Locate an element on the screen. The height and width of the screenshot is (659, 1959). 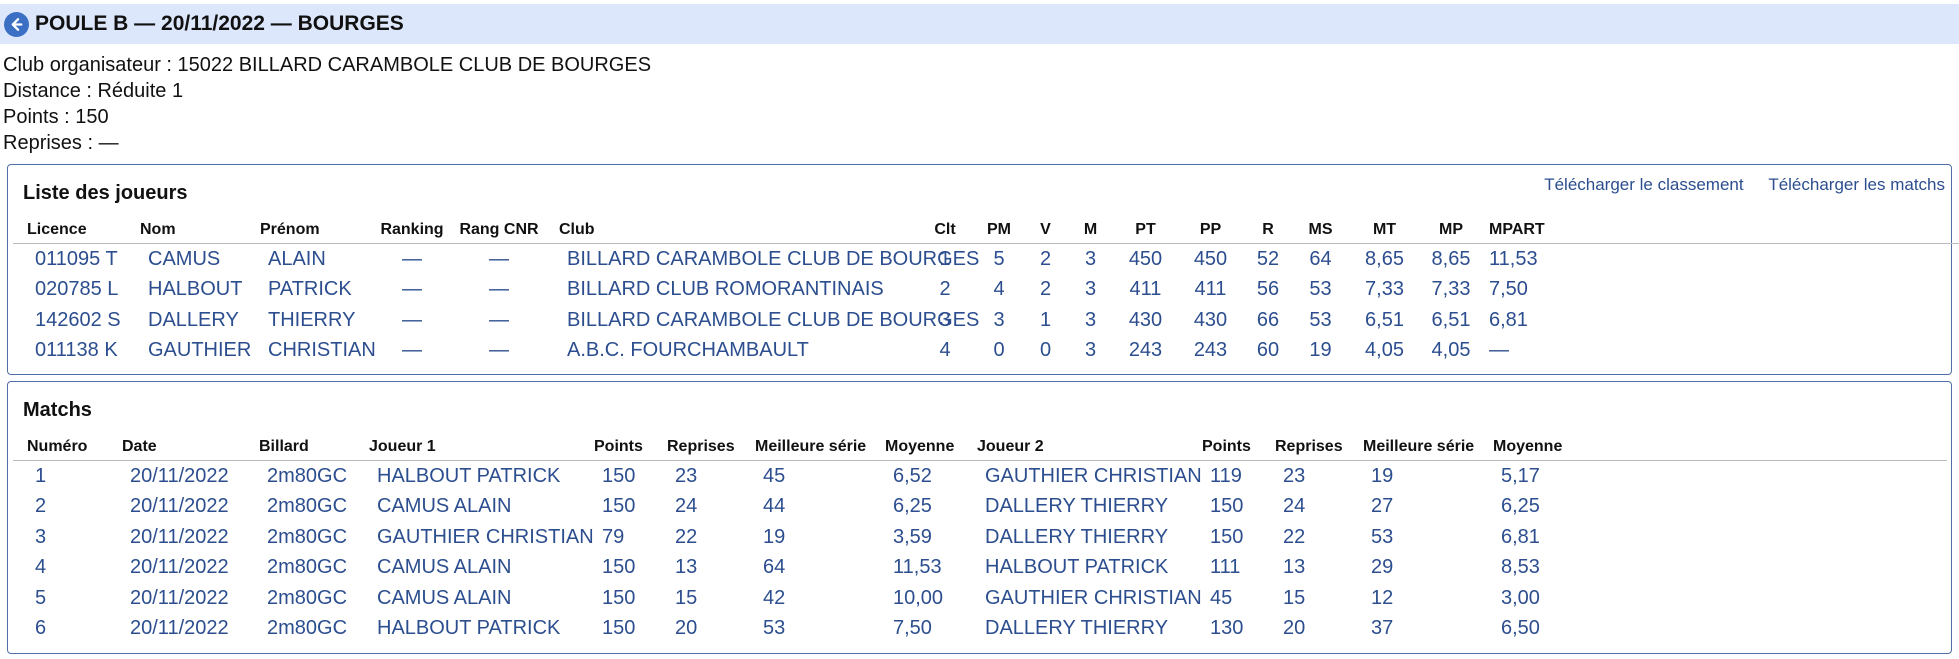
table-cell: 2 is located at coordinates (1045, 258).